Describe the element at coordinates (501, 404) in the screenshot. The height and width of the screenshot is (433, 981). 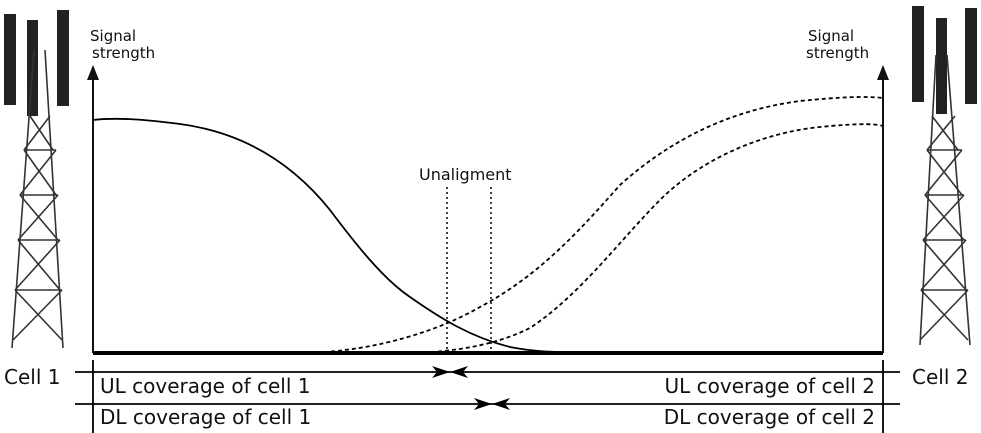
I see `dl-cell2-arrowhead` at that location.